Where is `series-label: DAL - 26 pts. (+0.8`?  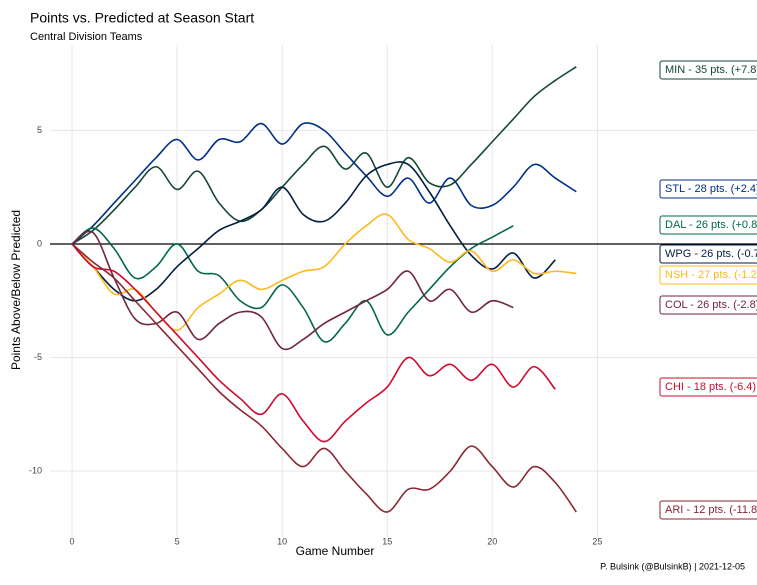
series-label: DAL - 26 pts. (+0.8 is located at coordinates (711, 225).